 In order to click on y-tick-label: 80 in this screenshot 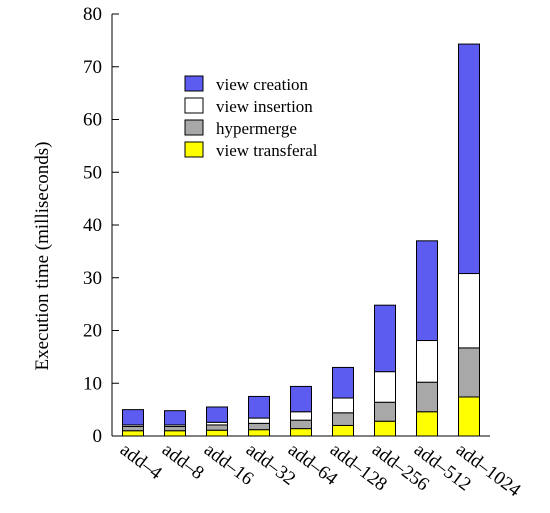, I will do `click(92, 14)`.